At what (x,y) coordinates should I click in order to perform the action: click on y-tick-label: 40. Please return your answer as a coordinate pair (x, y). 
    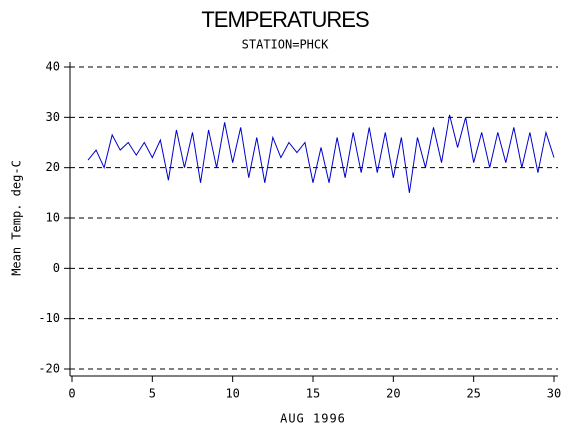
    Looking at the image, I should click on (53, 67).